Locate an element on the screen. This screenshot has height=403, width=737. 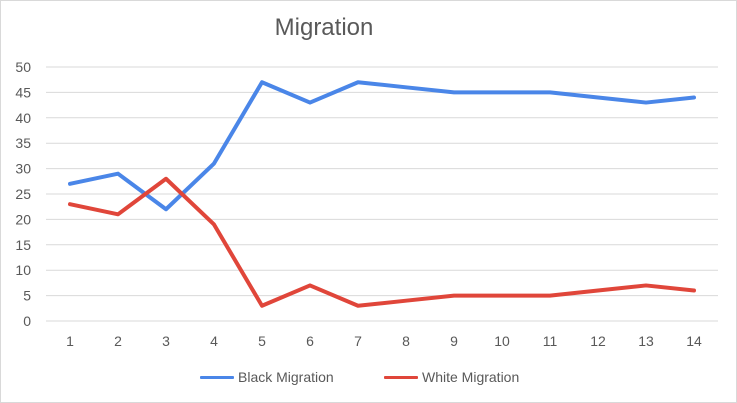
y-tick-label: 20 is located at coordinates (23, 219).